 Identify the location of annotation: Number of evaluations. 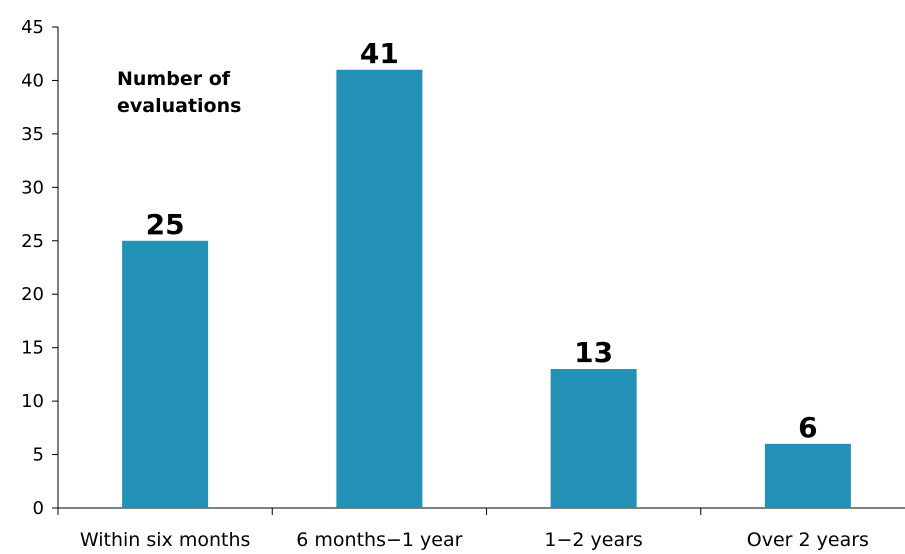
(179, 92).